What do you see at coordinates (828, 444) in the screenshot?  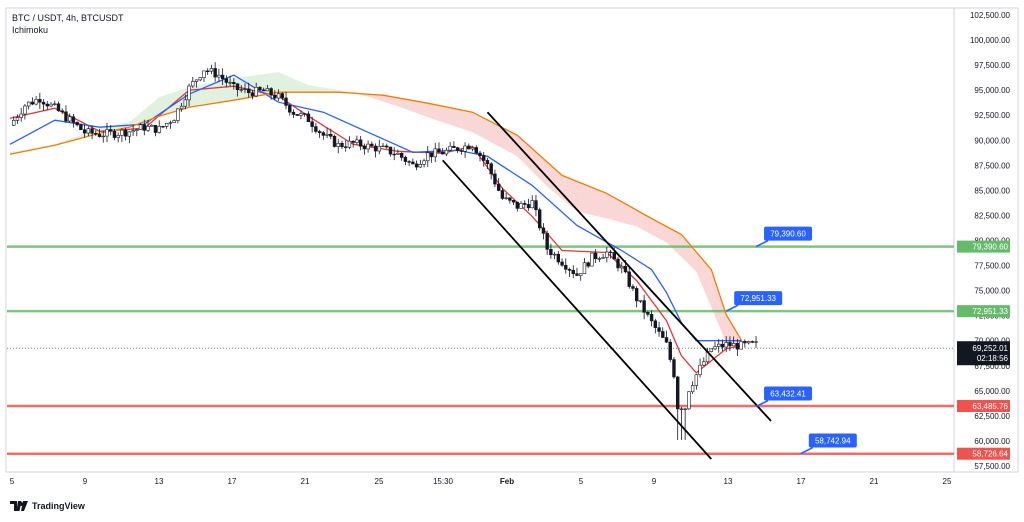 I see `price-callout-3: 58,742.94` at bounding box center [828, 444].